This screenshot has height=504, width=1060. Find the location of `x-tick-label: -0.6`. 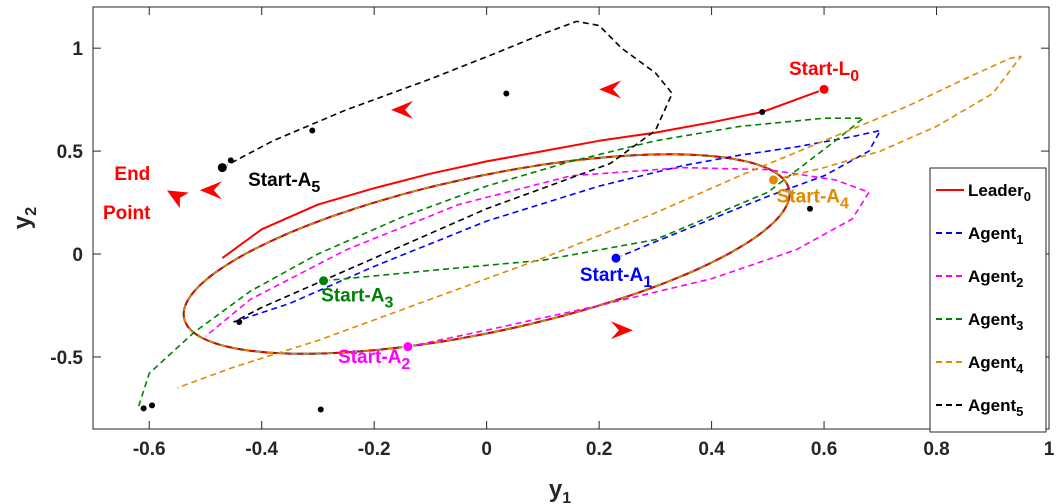

x-tick-label: -0.6 is located at coordinates (149, 449).